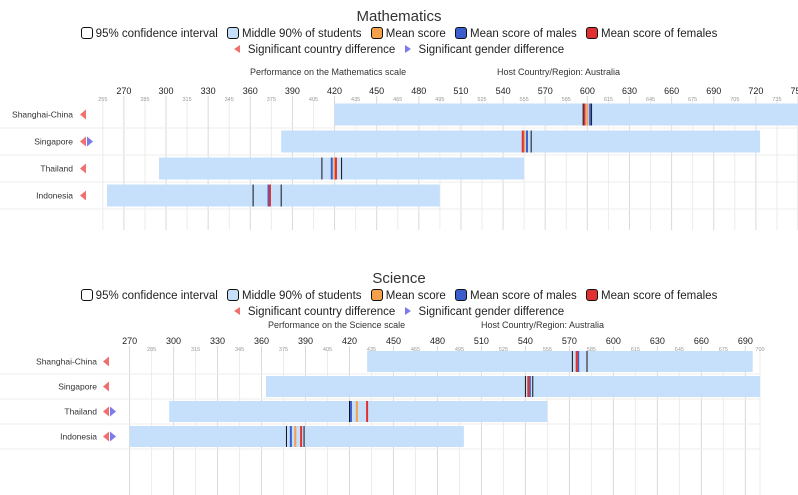 The image size is (798, 495). What do you see at coordinates (328, 72) in the screenshot?
I see `scale-label: Performance on the Mathematics scale` at bounding box center [328, 72].